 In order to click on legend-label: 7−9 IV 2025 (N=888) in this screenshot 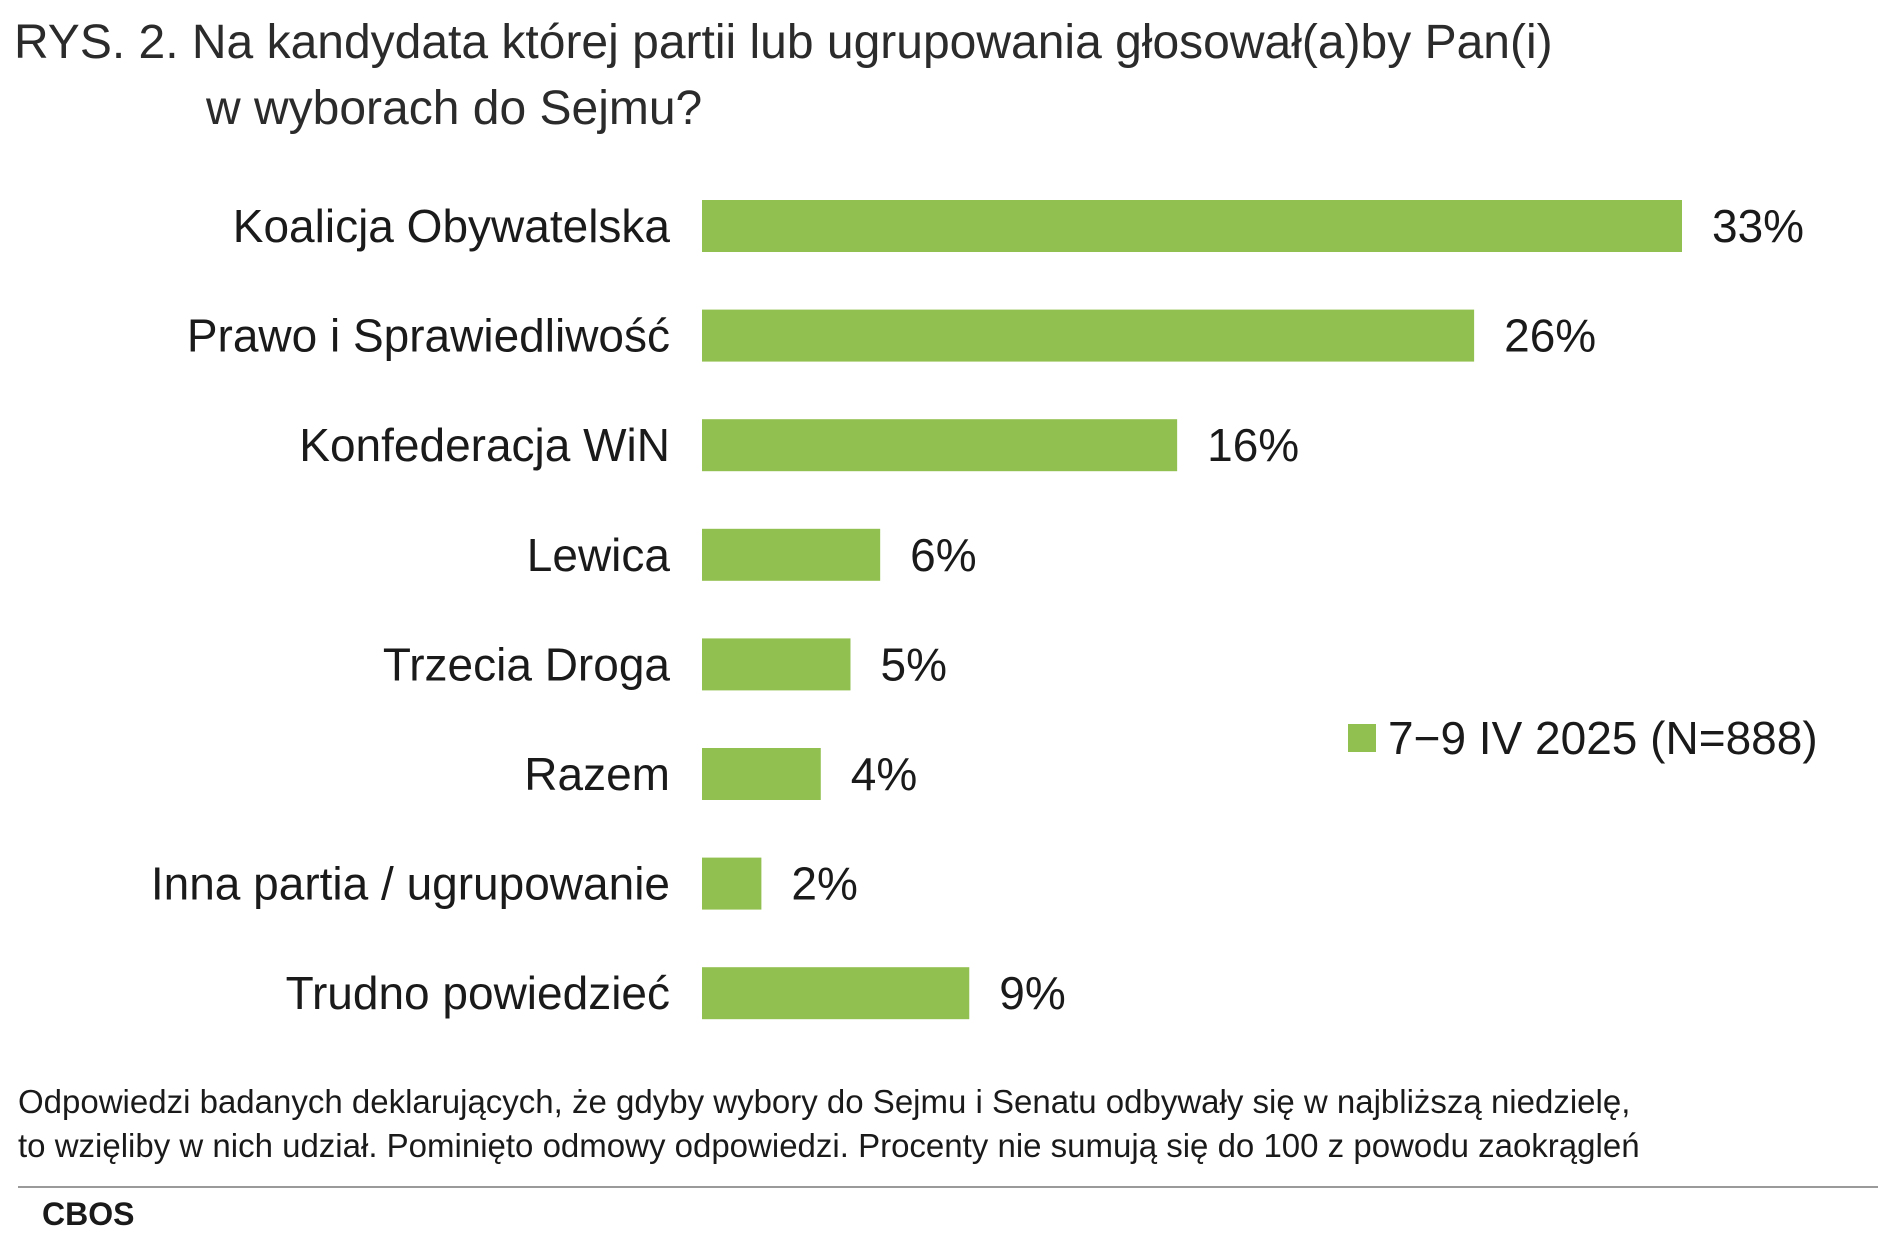, I will do `click(1603, 738)`.